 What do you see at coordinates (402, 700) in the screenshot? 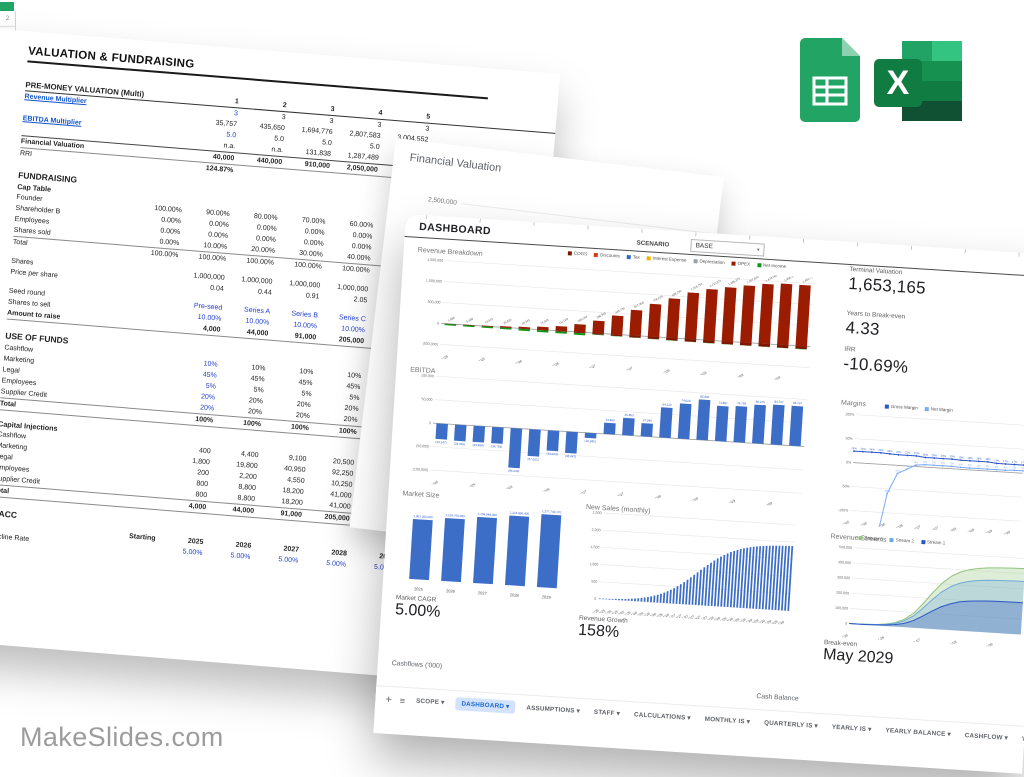
I see `all-sheets-menu-icon: ≡` at bounding box center [402, 700].